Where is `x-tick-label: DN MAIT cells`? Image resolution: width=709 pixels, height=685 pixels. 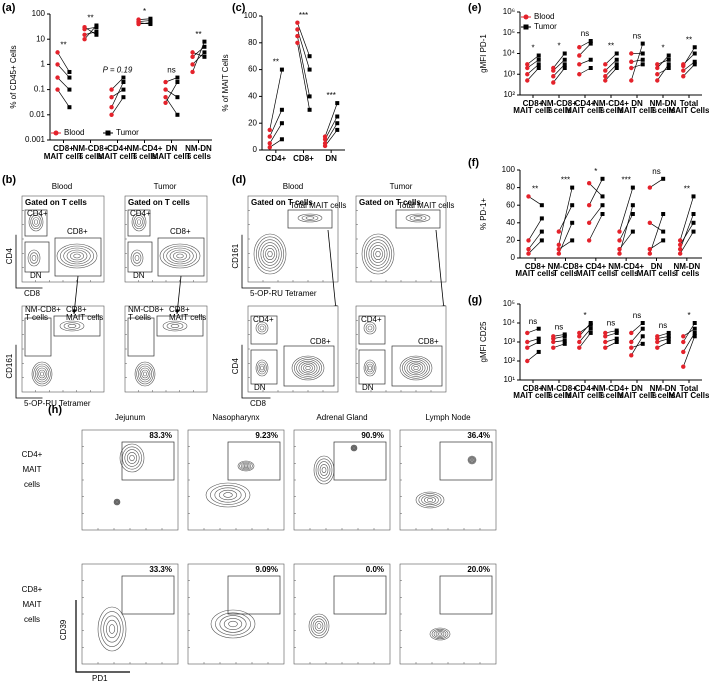 x-tick-label: DN MAIT cells is located at coordinates (657, 270).